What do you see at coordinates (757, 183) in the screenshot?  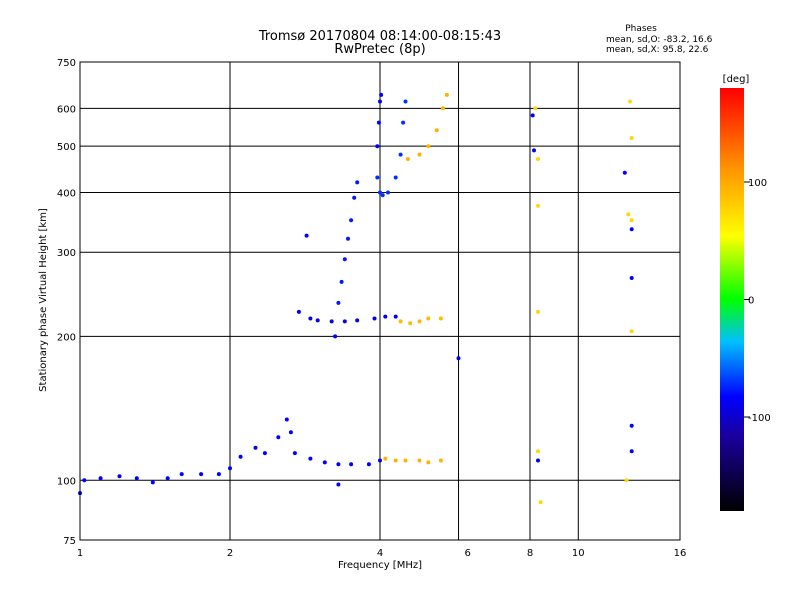 I see `colorbar-tick-label: 100` at bounding box center [757, 183].